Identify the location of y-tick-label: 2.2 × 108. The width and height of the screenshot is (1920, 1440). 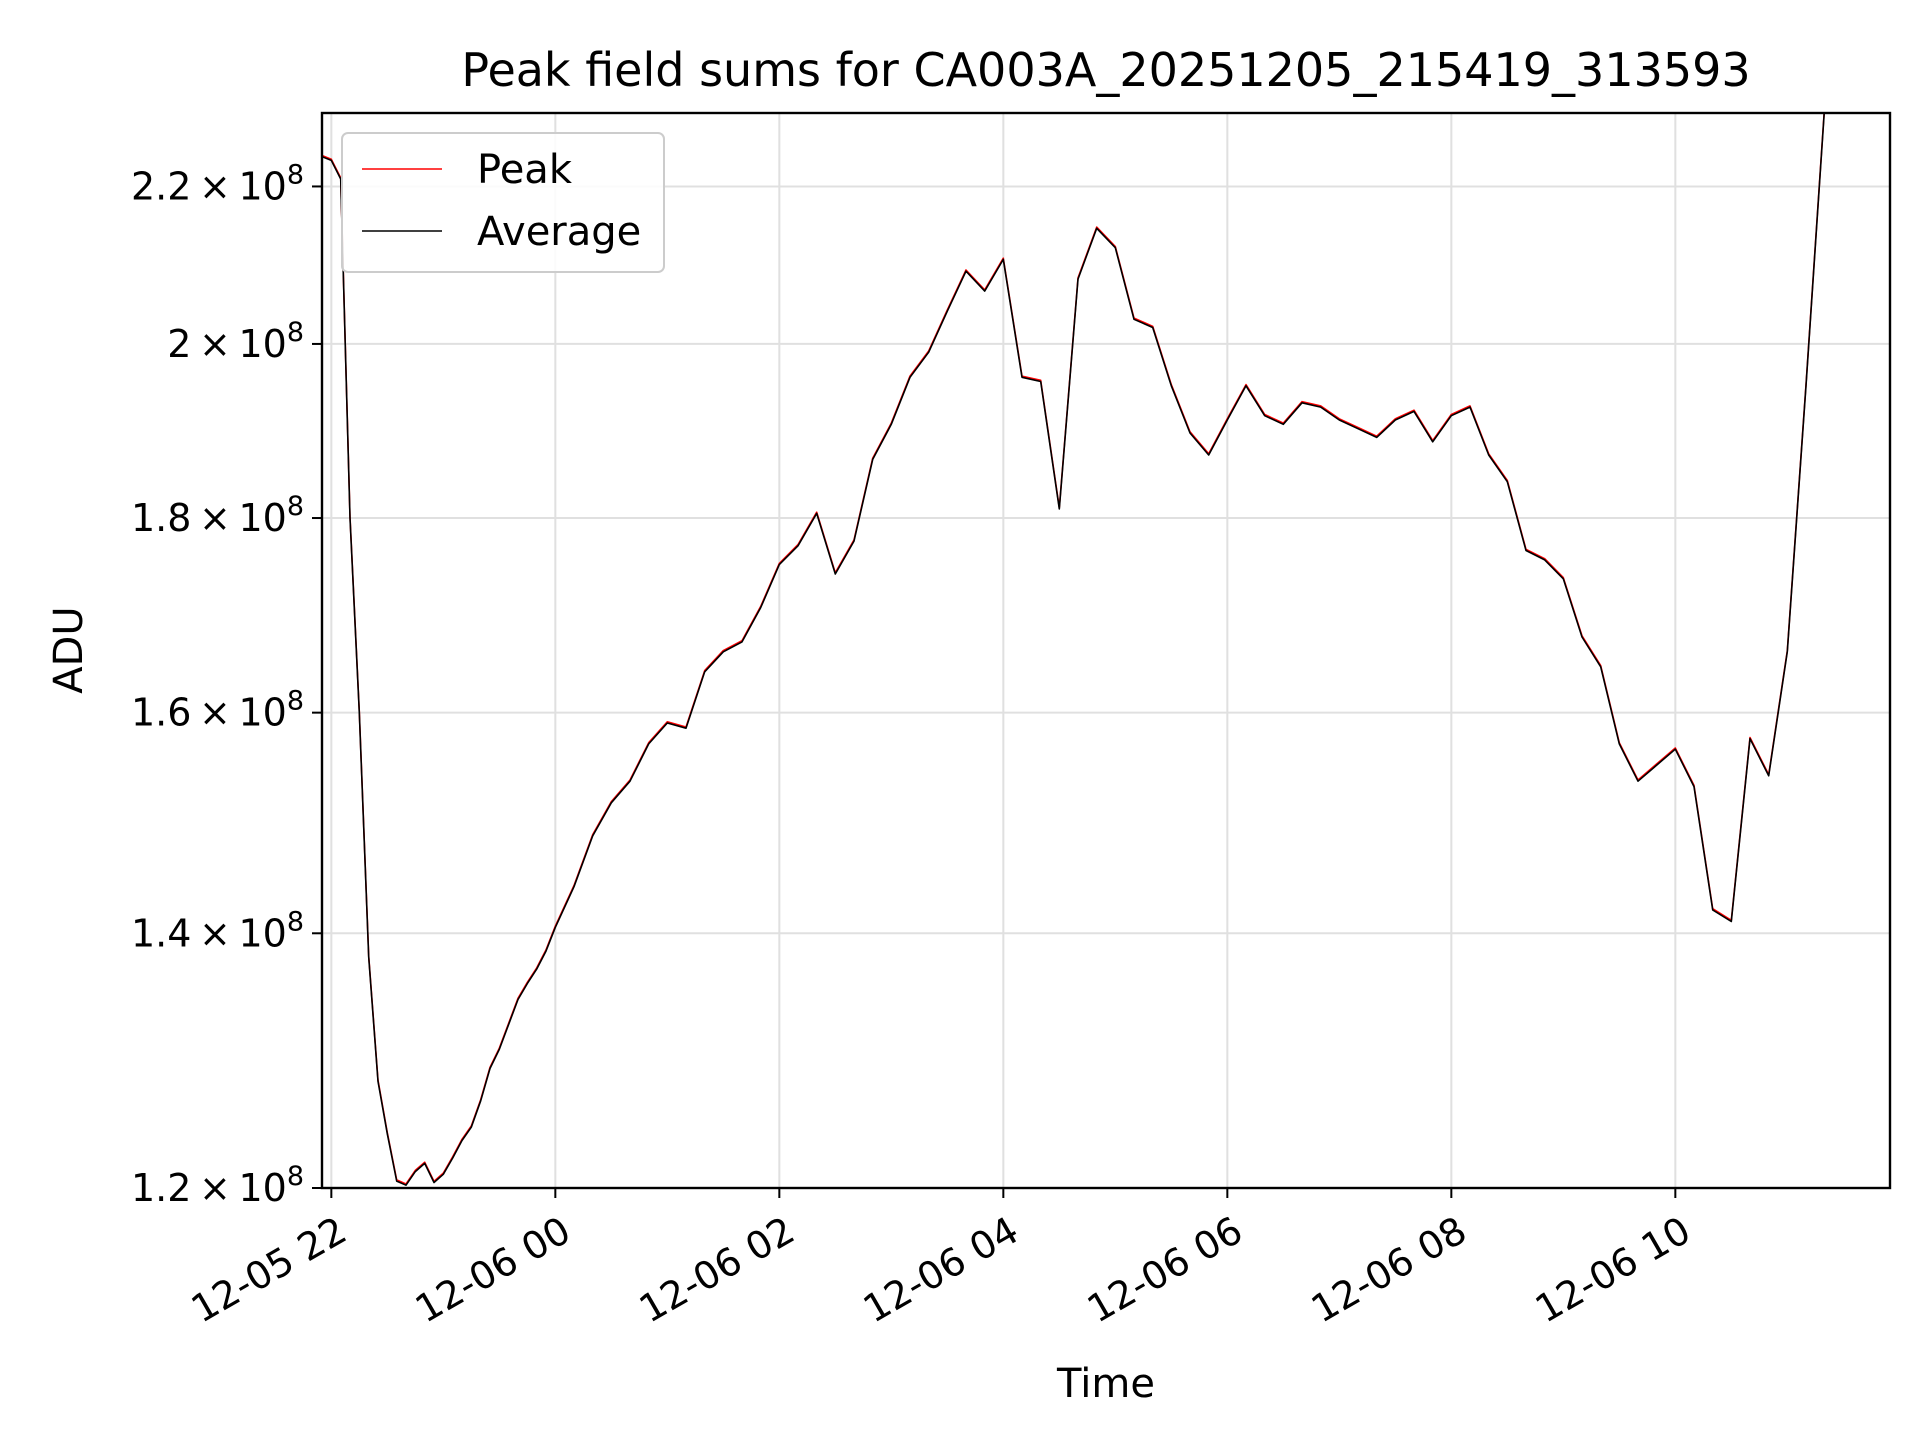
(217, 183).